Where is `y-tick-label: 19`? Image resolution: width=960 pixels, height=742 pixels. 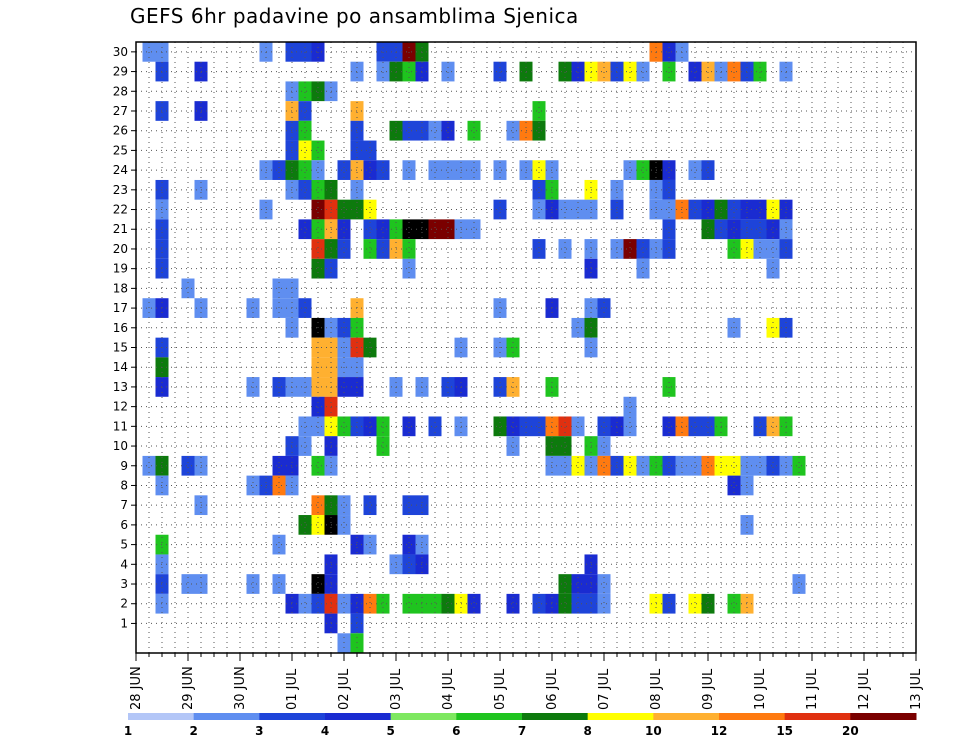
y-tick-label: 19 is located at coordinates (120, 269).